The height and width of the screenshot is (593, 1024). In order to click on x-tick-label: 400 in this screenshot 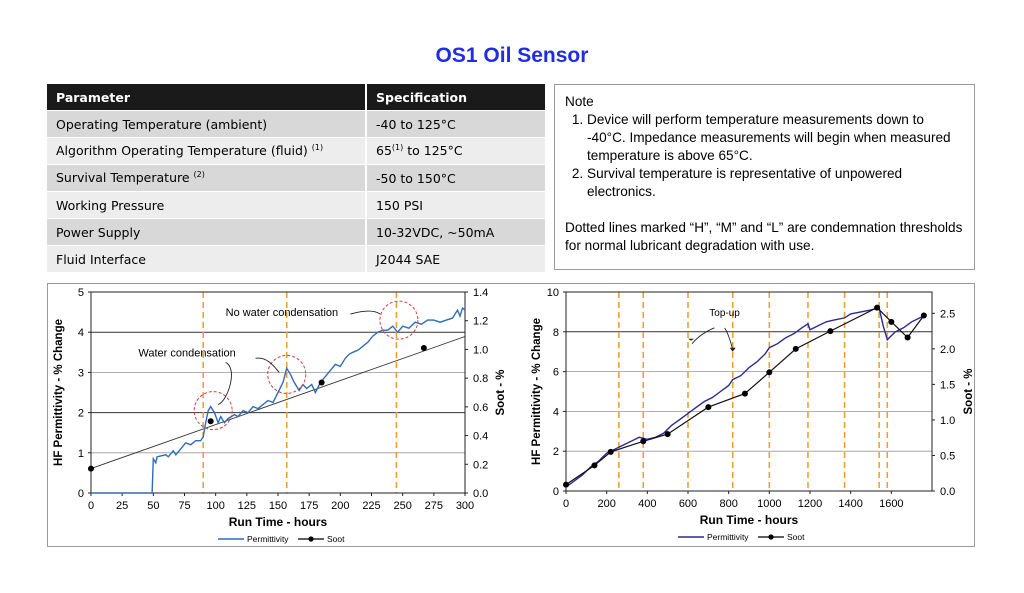, I will do `click(647, 504)`.